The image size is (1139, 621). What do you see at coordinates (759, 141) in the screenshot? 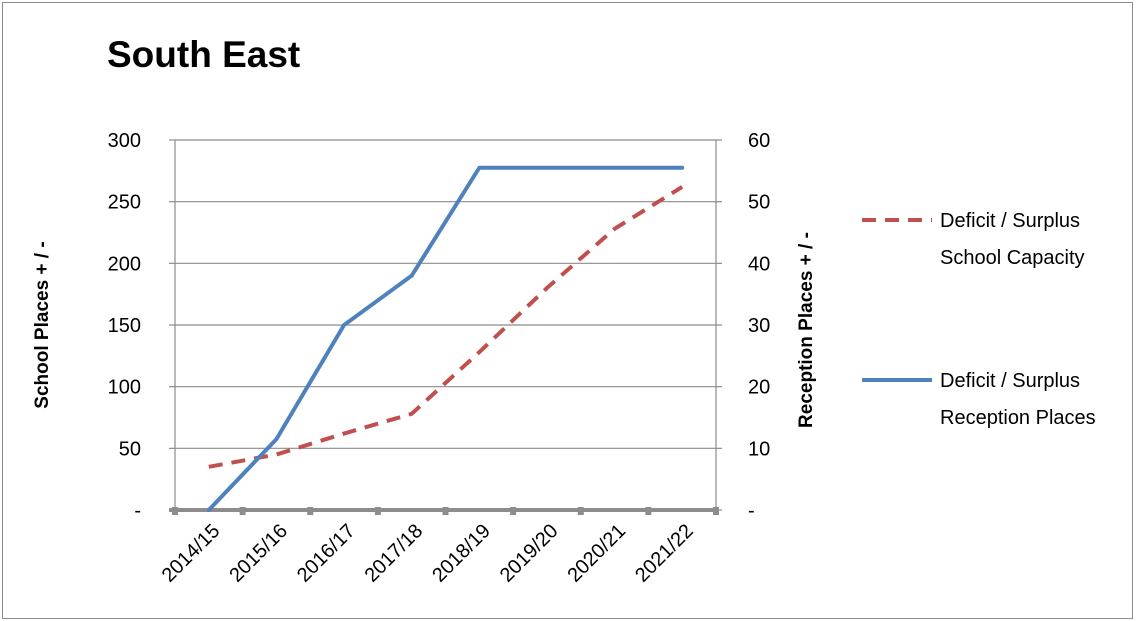
I see `right-axis-tick-label: 60` at bounding box center [759, 141].